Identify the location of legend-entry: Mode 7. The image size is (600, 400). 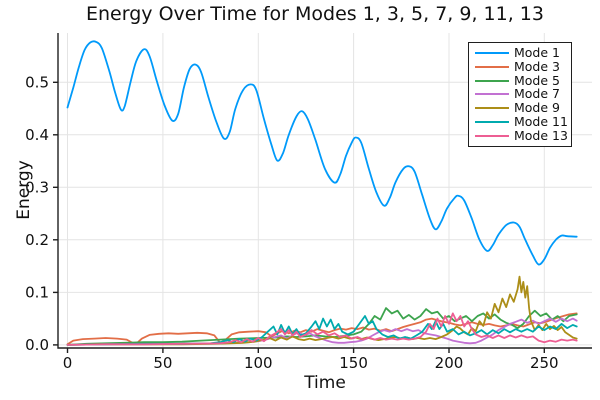
(520, 94).